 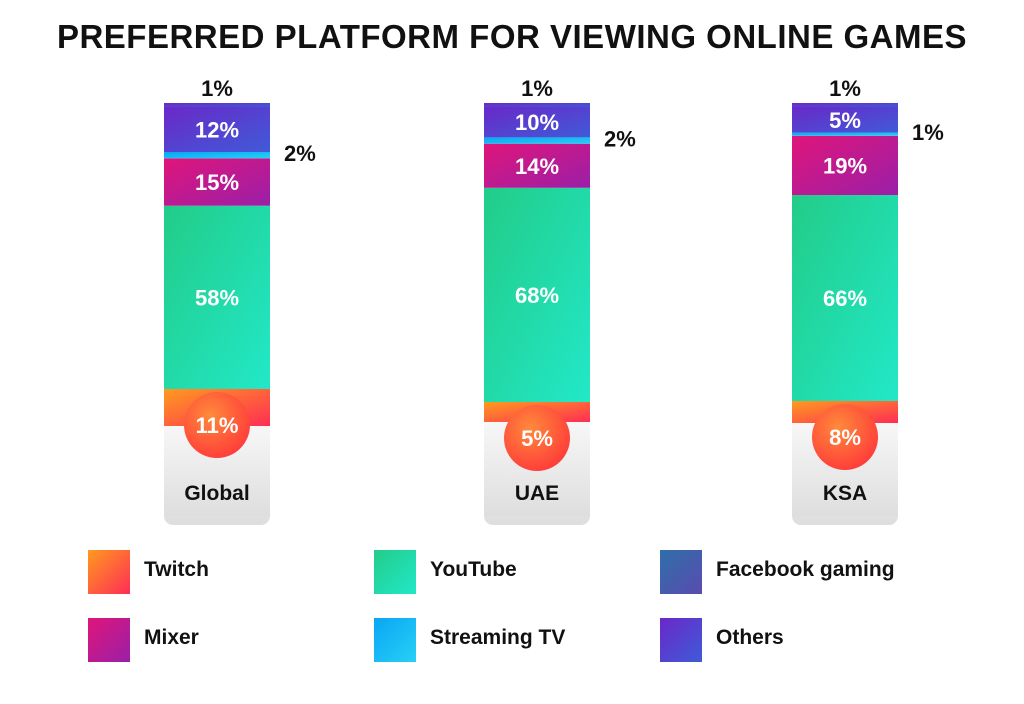 I want to click on data-label-twitch-ksa: 8%, so click(x=845, y=437).